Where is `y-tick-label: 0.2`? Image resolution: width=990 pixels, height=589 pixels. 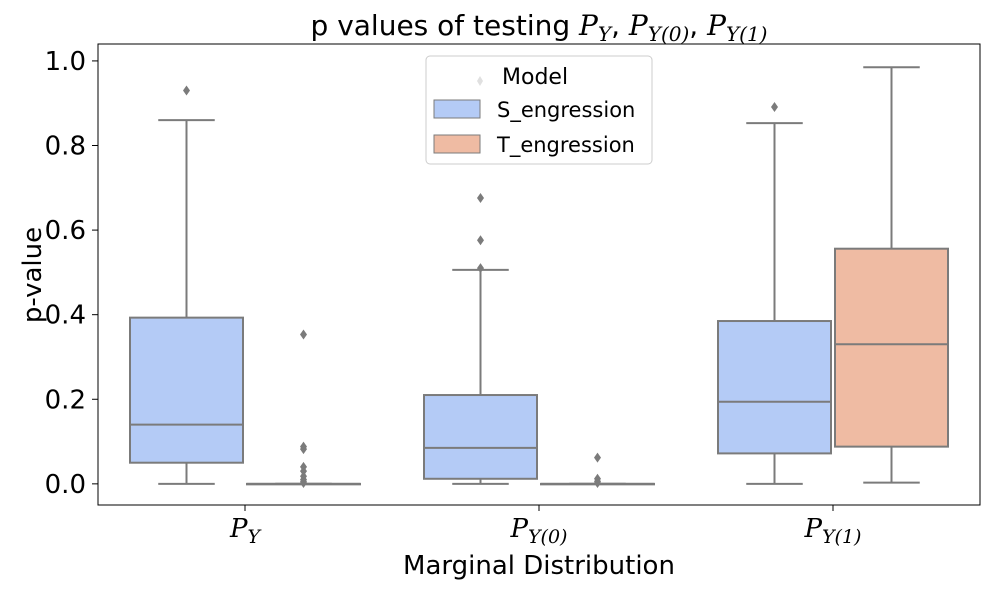 y-tick-label: 0.2 is located at coordinates (65, 400).